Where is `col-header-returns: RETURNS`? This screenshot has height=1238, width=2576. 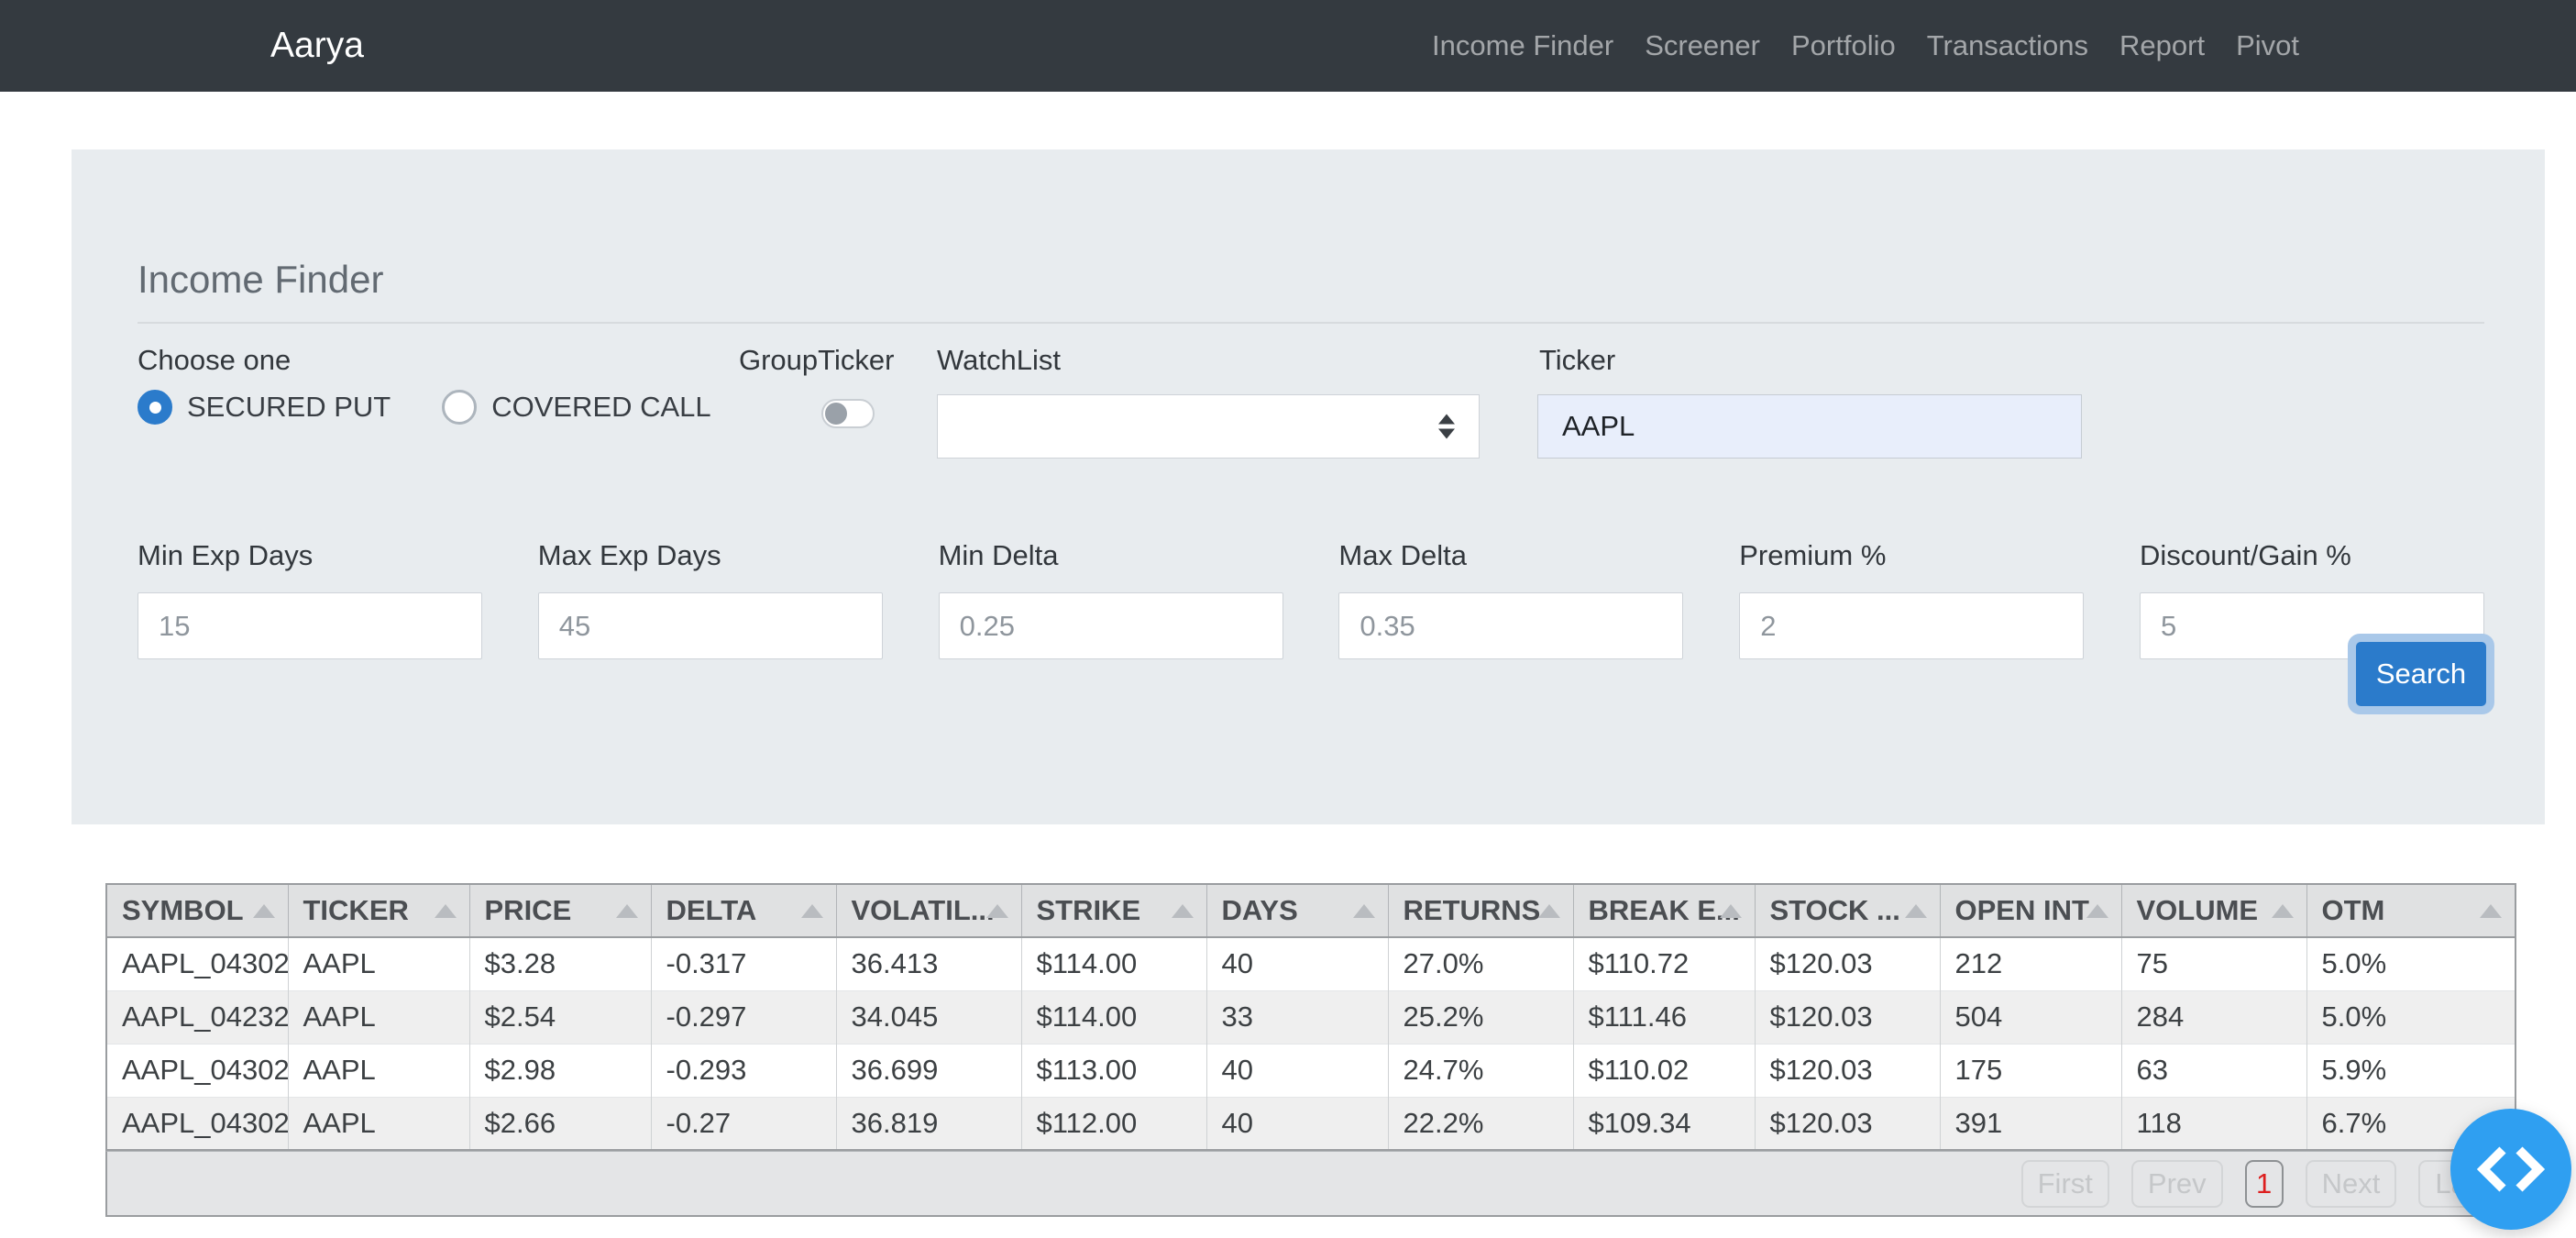 col-header-returns: RETURNS is located at coordinates (1481, 911).